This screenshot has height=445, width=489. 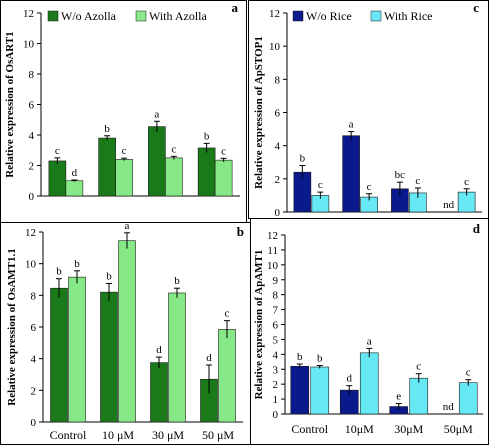 What do you see at coordinates (235, 7) in the screenshot?
I see `panel-letter: a` at bounding box center [235, 7].